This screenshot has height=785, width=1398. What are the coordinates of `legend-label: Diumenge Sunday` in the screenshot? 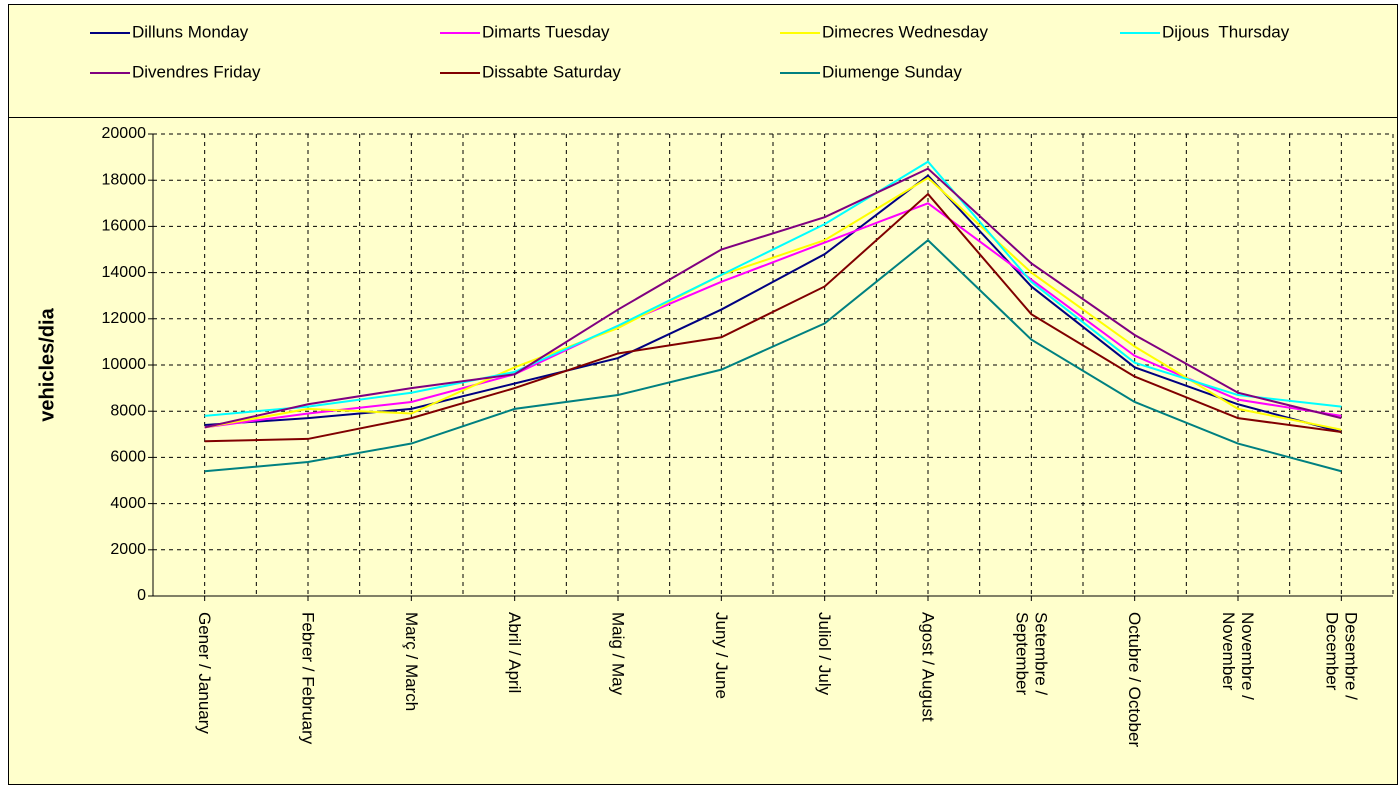 It's located at (892, 71).